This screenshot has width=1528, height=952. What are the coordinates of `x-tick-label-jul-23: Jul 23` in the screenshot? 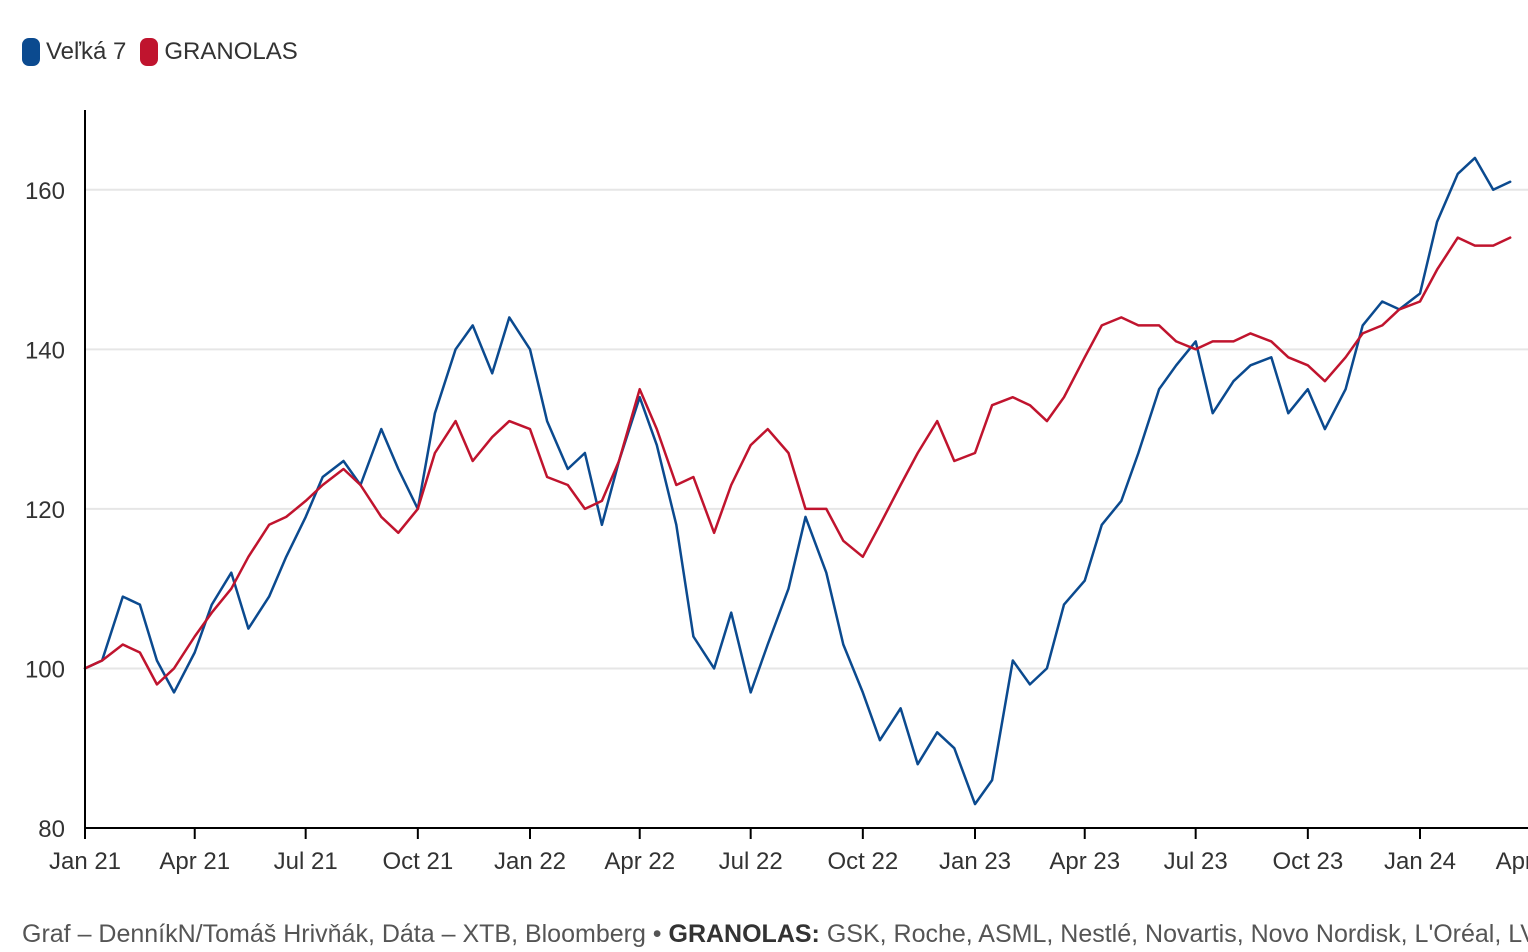 It's located at (1196, 861).